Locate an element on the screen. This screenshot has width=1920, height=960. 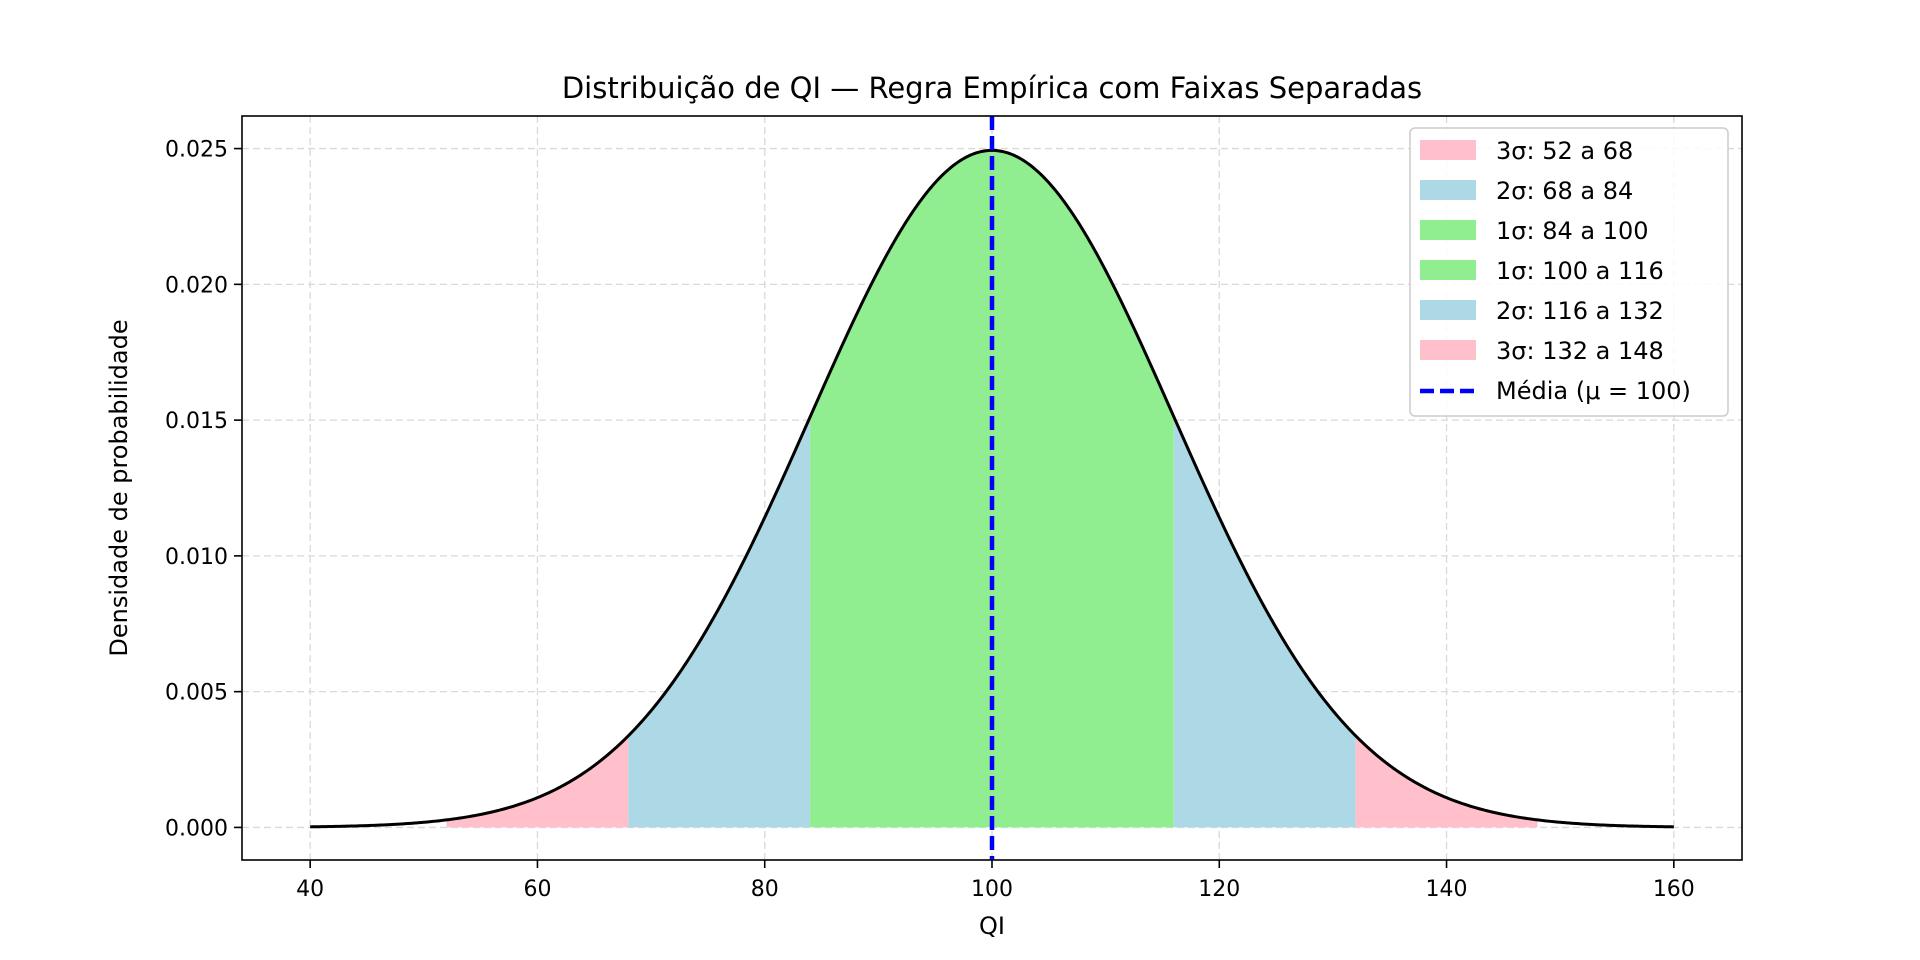
y-axis-title: Densidade de probabilidade is located at coordinates (119, 487).